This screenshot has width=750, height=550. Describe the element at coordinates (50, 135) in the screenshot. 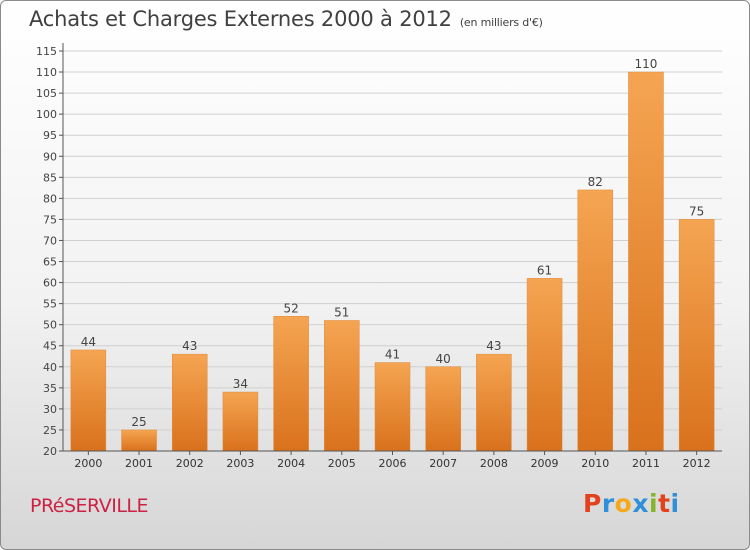

I see `y-tick-label: 95` at that location.